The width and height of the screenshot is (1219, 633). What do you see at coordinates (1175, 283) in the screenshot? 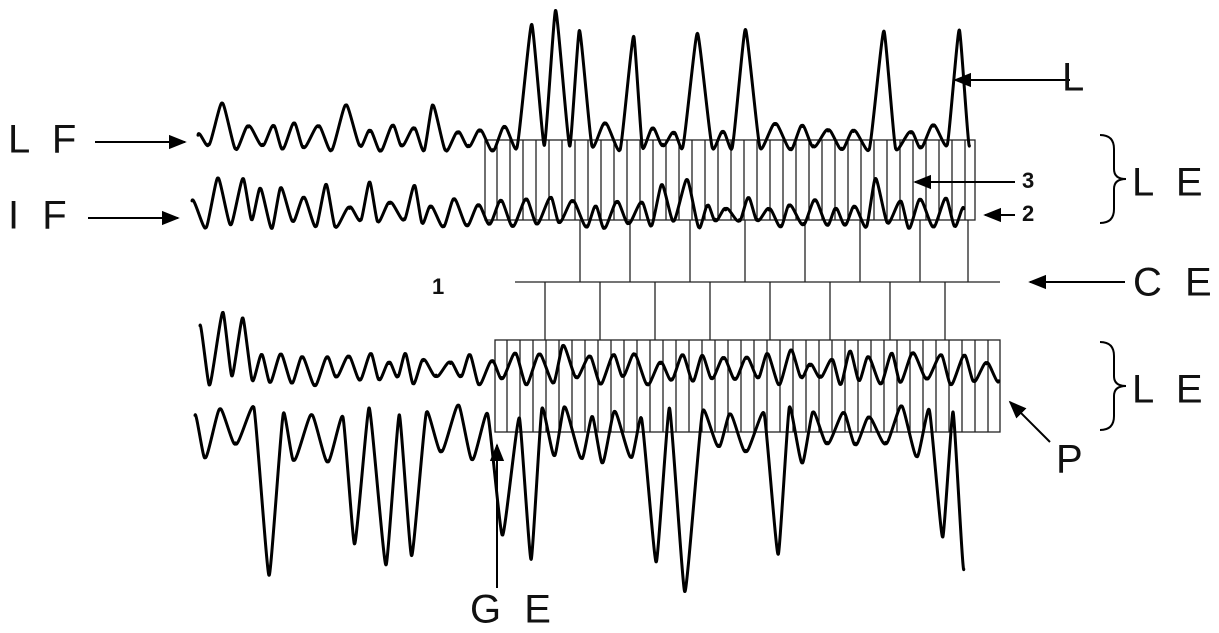
I see `label: C E` at bounding box center [1175, 283].